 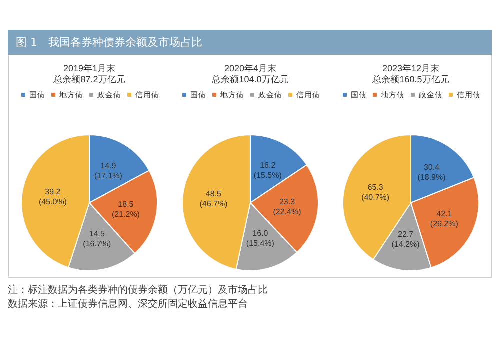 I want to click on chart-title: 2020年4月末, so click(x=250, y=69).